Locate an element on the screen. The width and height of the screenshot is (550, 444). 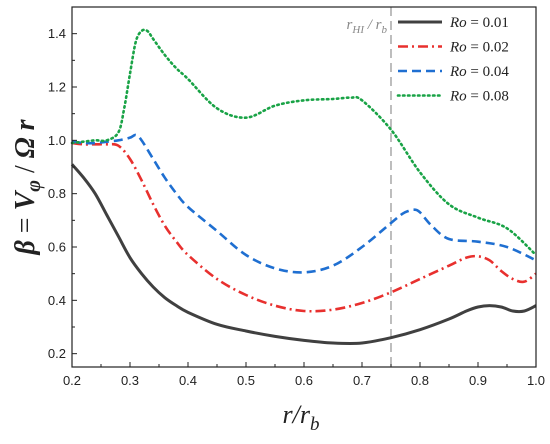
legend-label-1: Ro = 0.01 is located at coordinates (479, 23).